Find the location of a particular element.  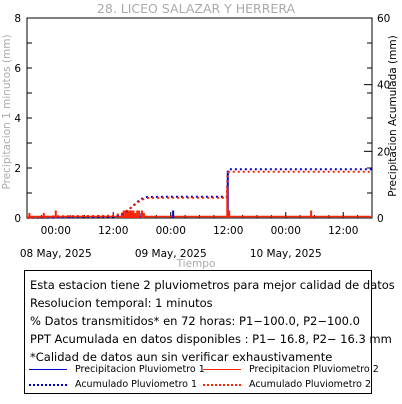

y-right-tick-label: 60 is located at coordinates (383, 19).